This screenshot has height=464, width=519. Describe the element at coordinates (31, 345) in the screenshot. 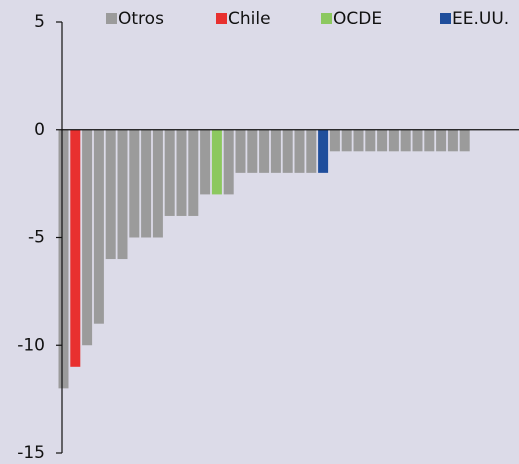

I see `y-tick-label: -10` at that location.